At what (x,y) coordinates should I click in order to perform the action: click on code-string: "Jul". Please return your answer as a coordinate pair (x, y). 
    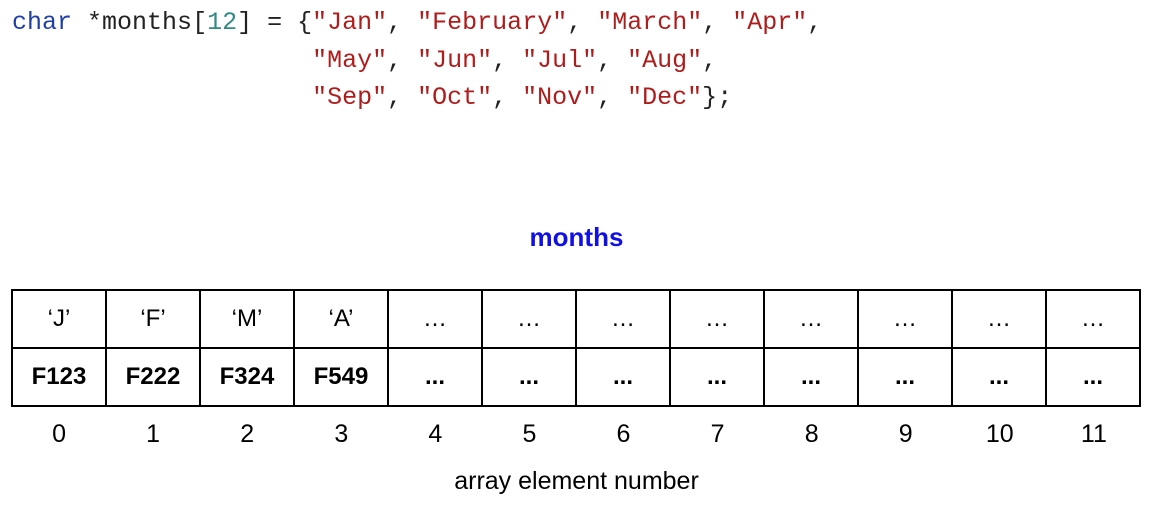
    Looking at the image, I should click on (560, 60).